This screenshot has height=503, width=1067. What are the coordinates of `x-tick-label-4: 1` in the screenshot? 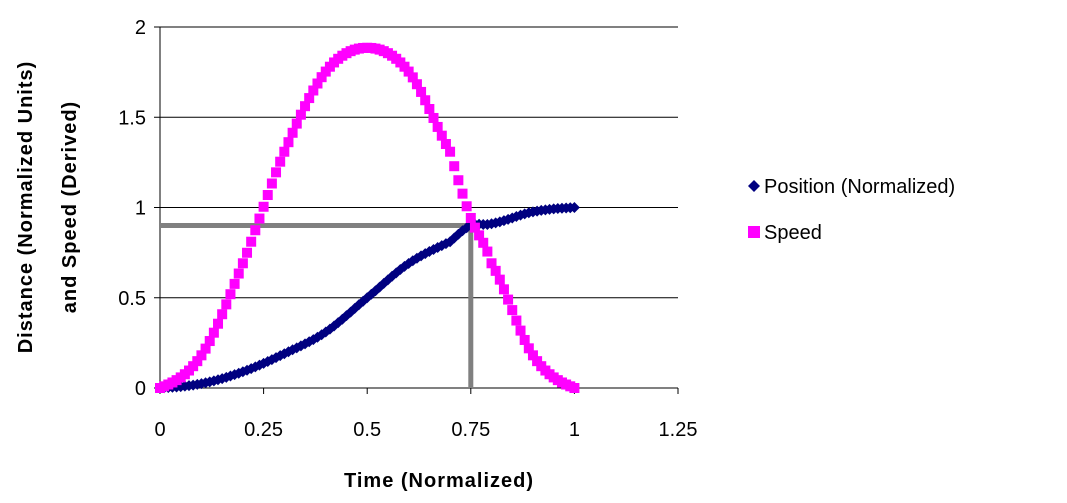 It's located at (574, 430).